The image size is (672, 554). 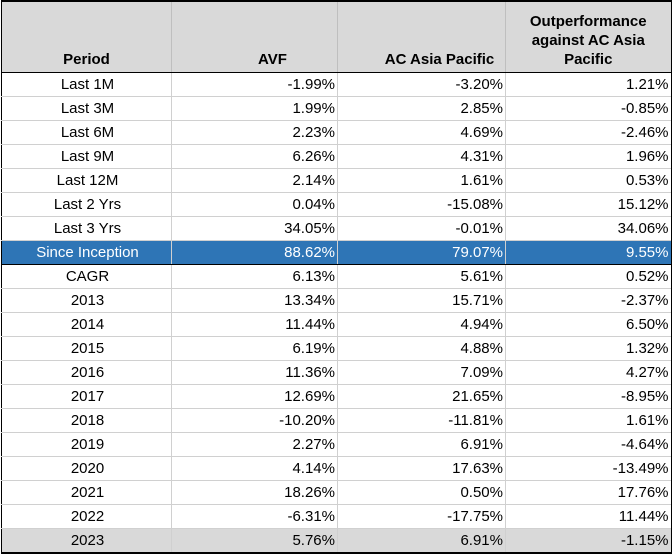 I want to click on table-row: 2015 6.19% 4.88% 1.32%, so click(x=336, y=348).